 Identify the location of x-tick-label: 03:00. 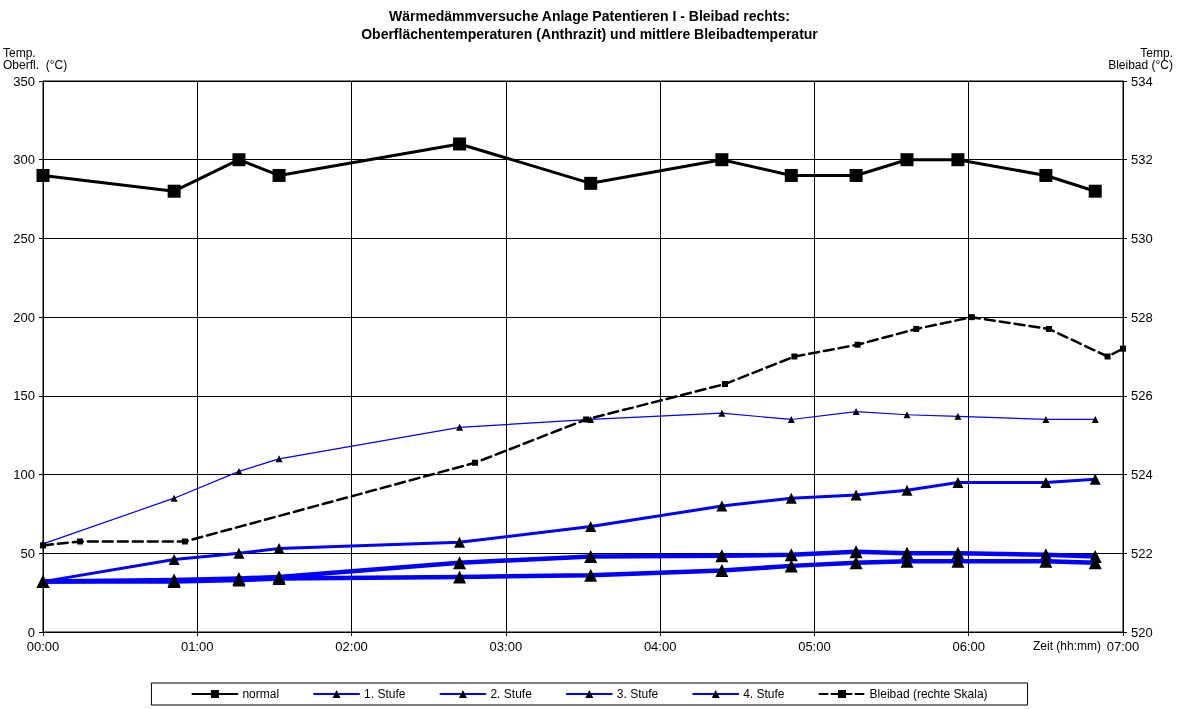
(506, 646).